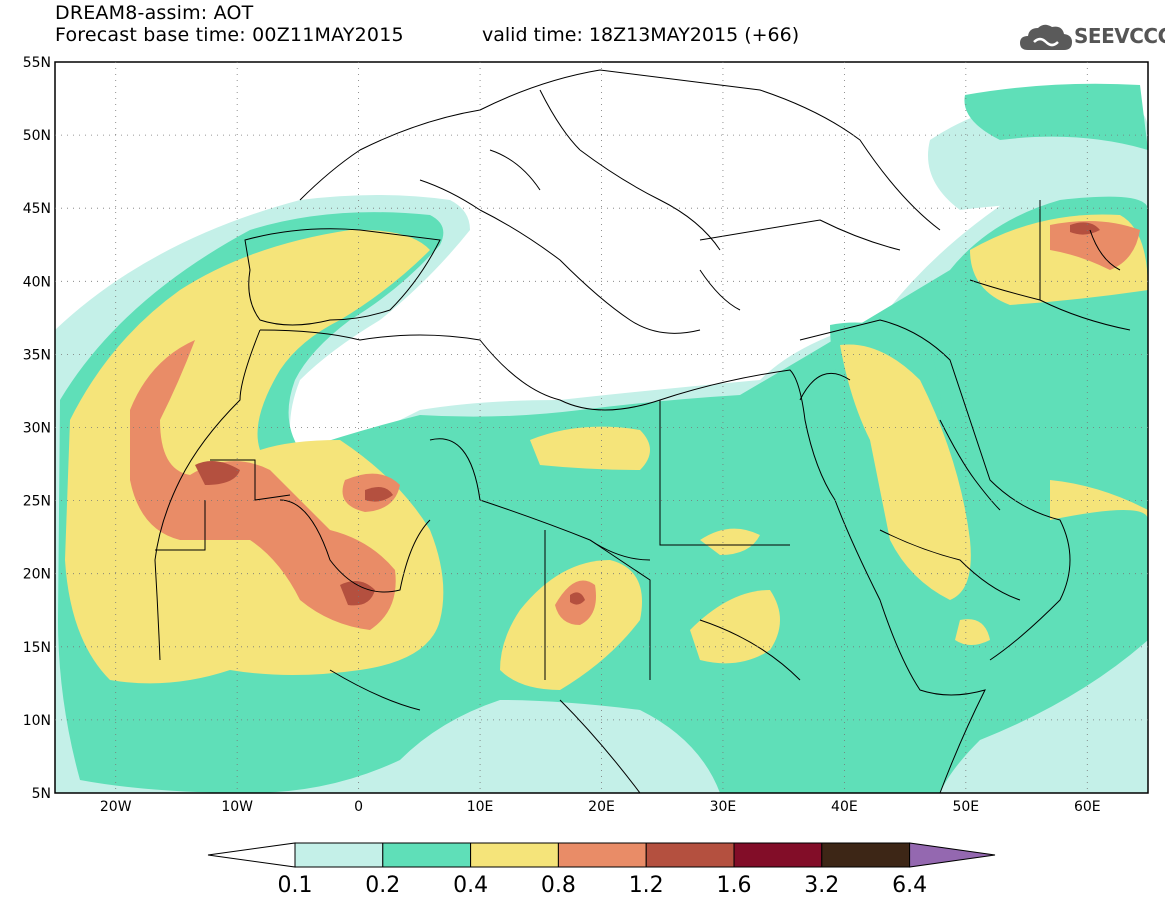 The height and width of the screenshot is (905, 1165). Describe the element at coordinates (154, 13) in the screenshot. I see `map-title: DREAM8-assim: AOT` at that location.